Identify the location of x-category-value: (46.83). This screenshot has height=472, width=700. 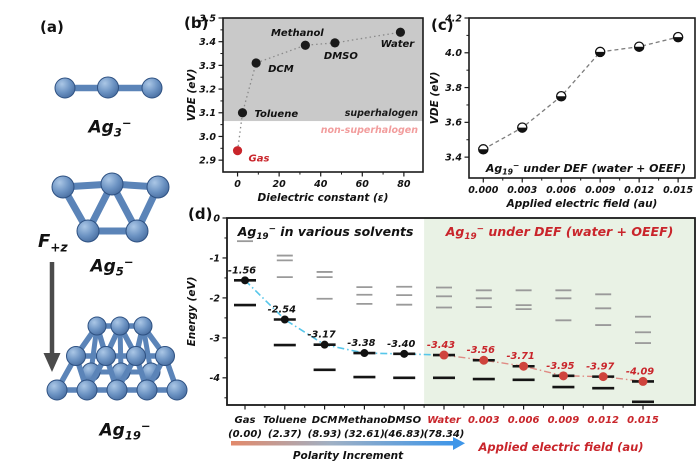
(404, 434).